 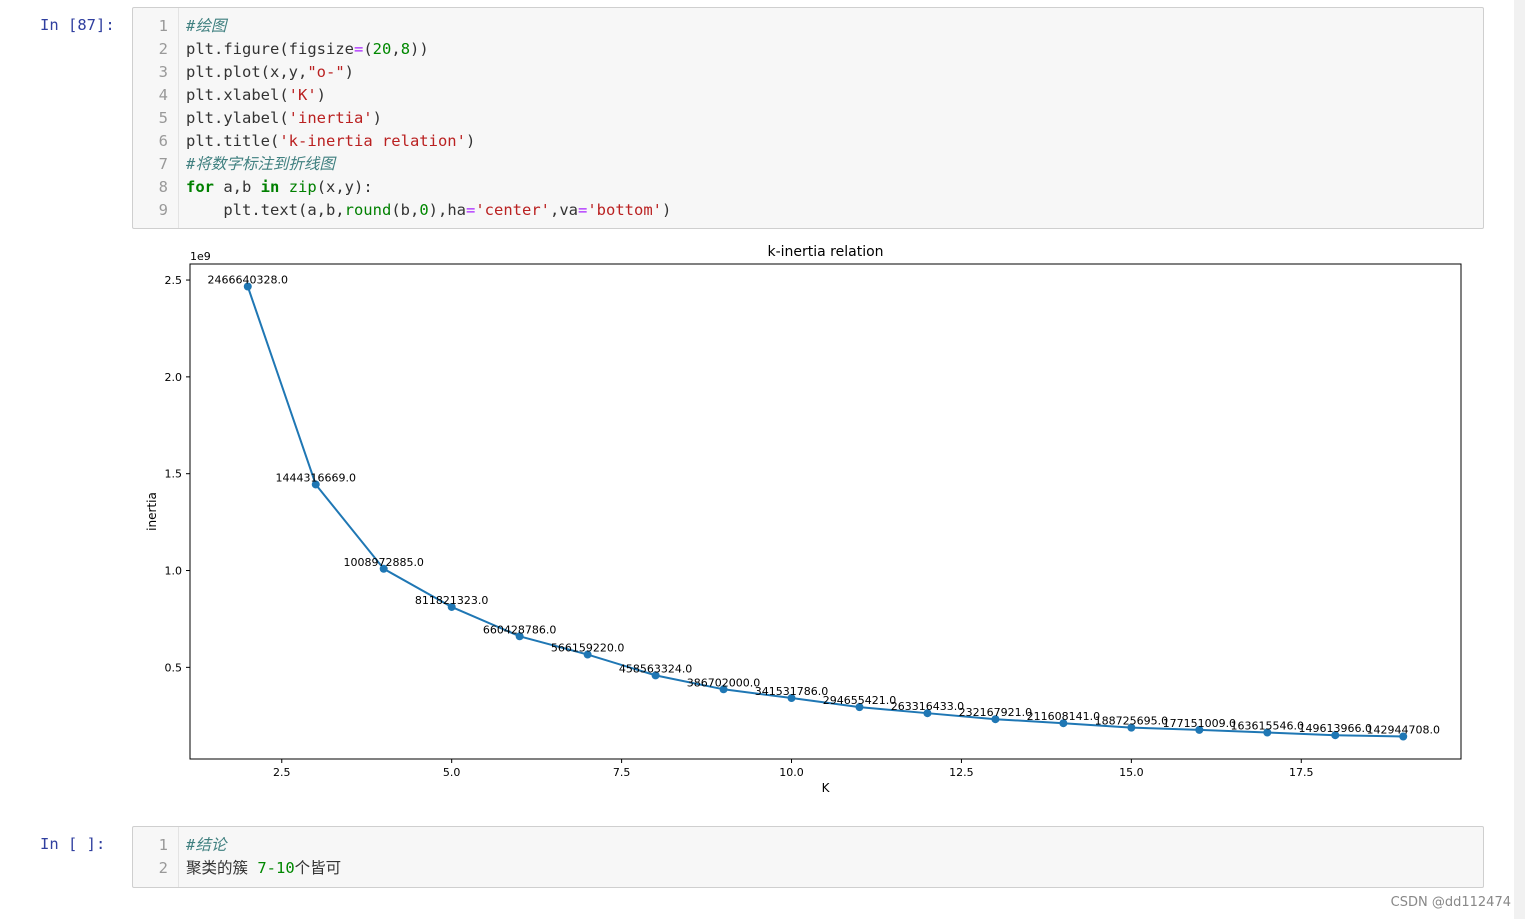 I want to click on cell-prompt: In [87]:, so click(x=77, y=25).